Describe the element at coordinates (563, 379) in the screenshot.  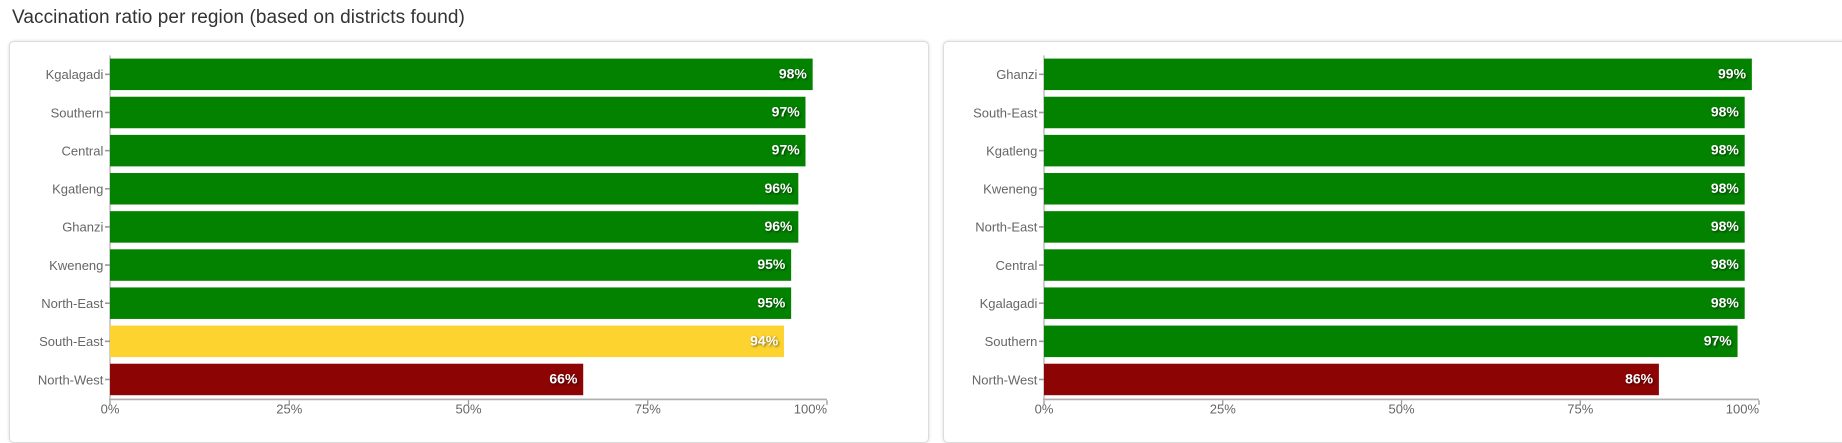
I see `svg-text: 66%` at that location.